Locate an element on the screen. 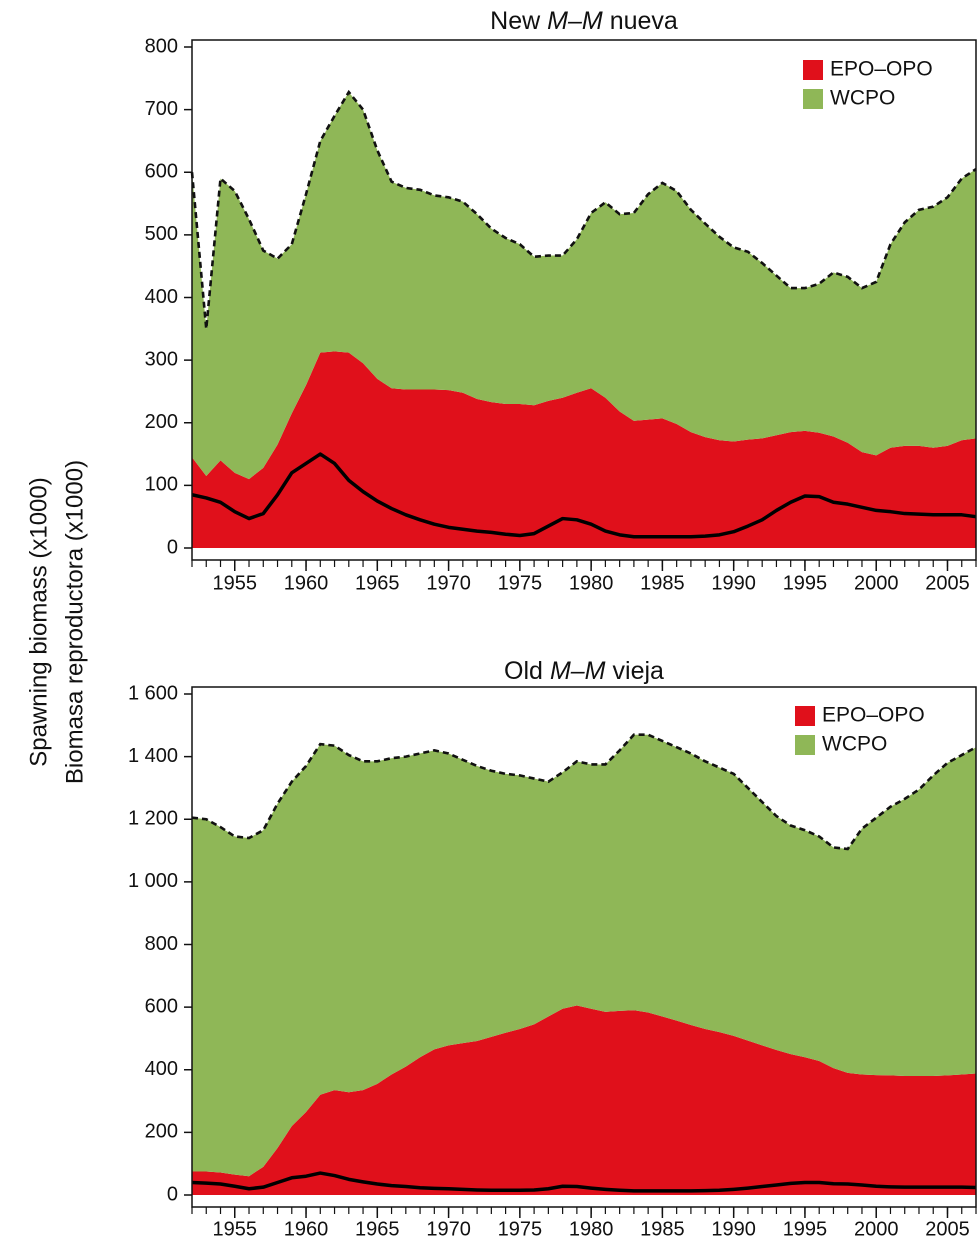 The width and height of the screenshot is (979, 1250). chart-title-part: vieja is located at coordinates (639, 671).